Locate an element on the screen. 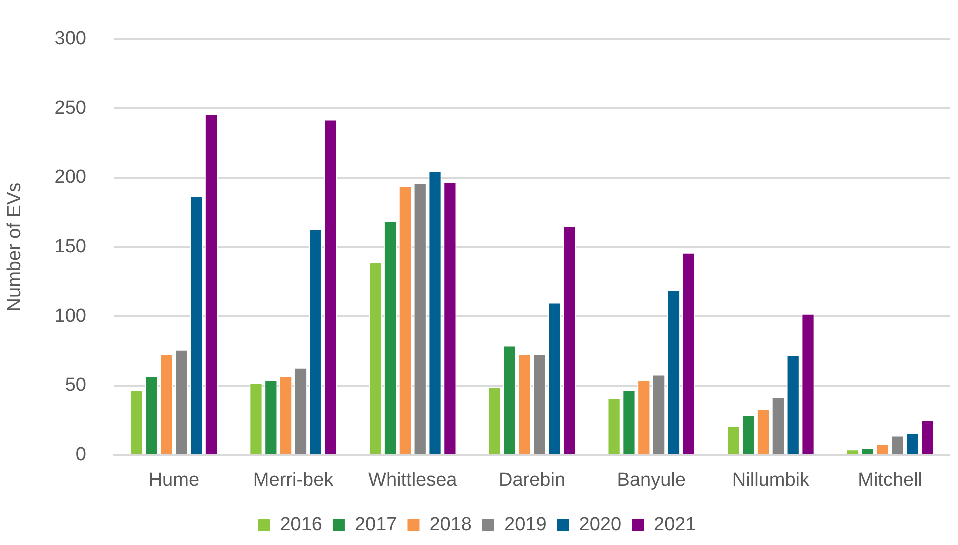 This screenshot has width=958, height=545. x-tick-label: Mitchell is located at coordinates (890, 480).